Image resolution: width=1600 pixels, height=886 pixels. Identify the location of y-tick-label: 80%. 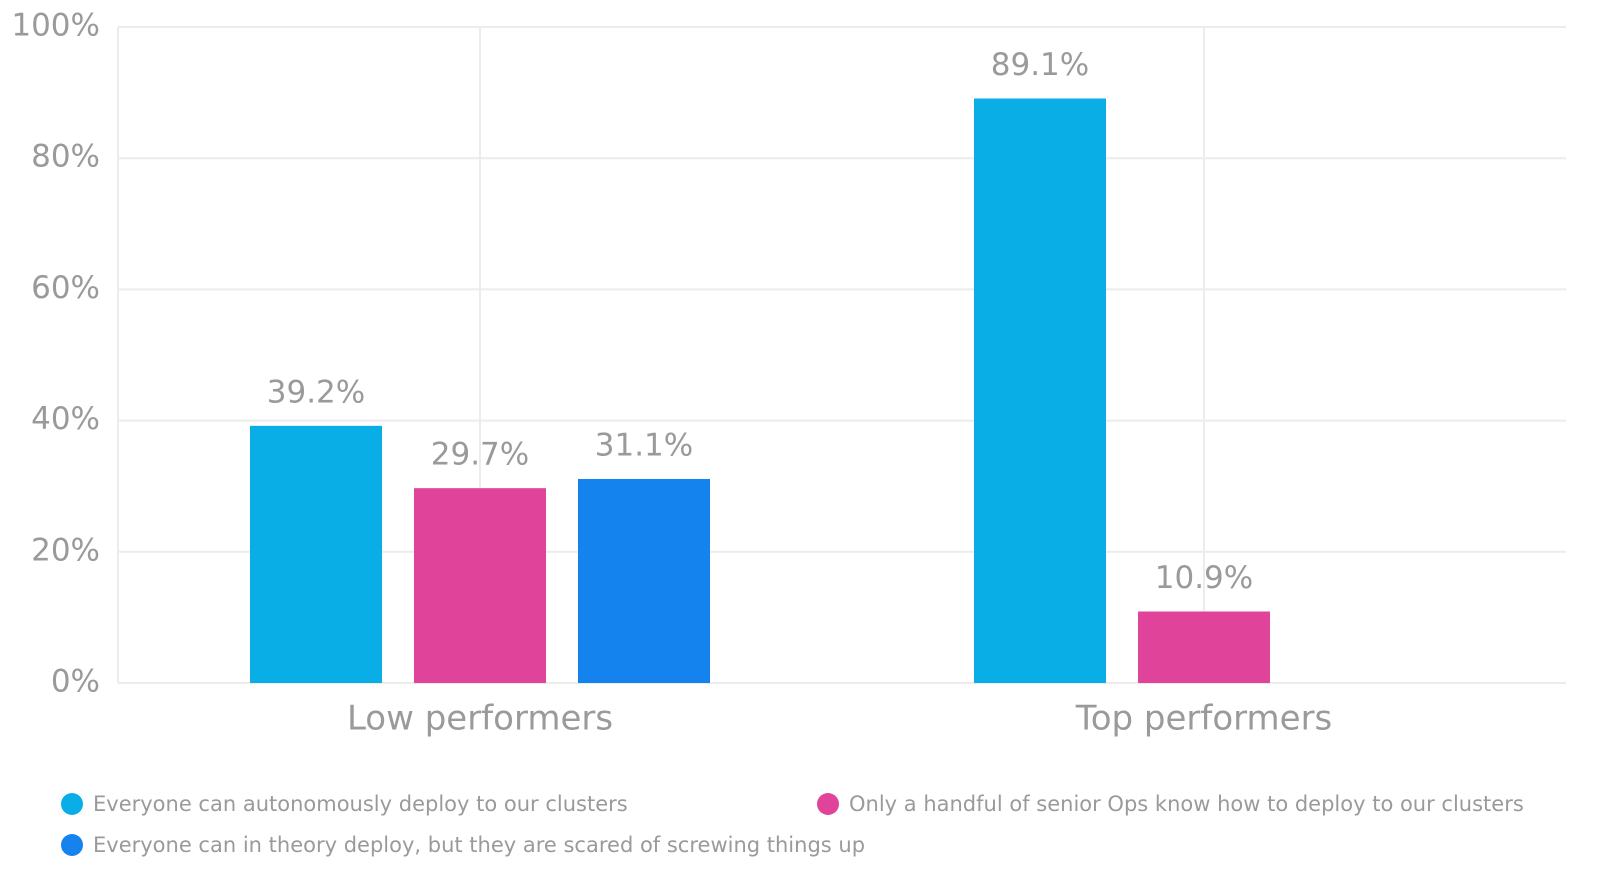
(65, 157).